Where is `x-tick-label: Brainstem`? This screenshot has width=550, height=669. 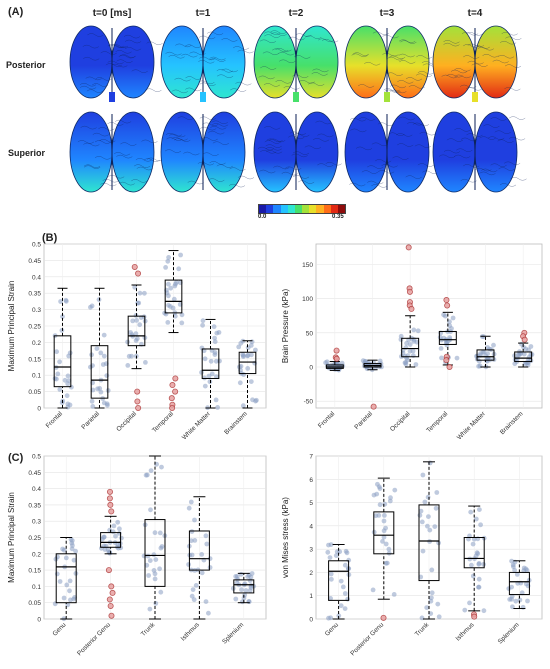 x-tick-label: Brainstem is located at coordinates (236, 423).